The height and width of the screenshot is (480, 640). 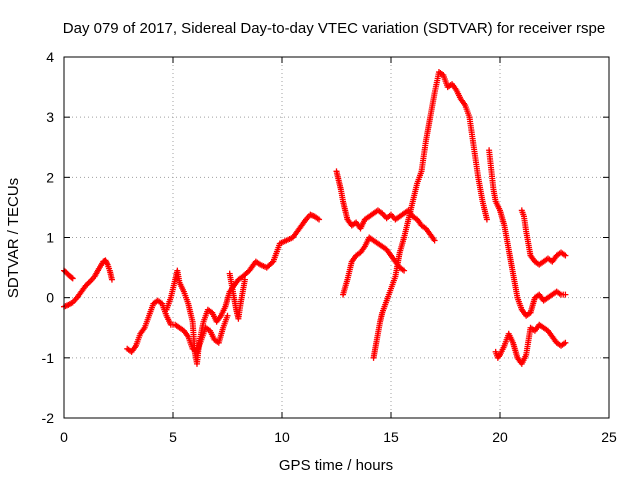 What do you see at coordinates (50, 57) in the screenshot?
I see `y-tick-label: 4` at bounding box center [50, 57].